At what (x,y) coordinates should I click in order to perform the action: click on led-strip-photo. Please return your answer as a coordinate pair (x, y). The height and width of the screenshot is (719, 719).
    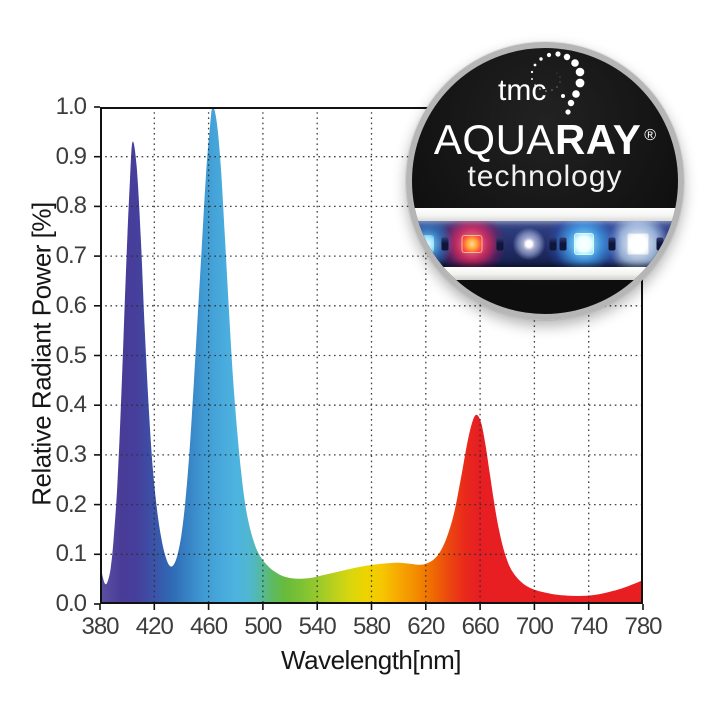
    Looking at the image, I should click on (545, 244).